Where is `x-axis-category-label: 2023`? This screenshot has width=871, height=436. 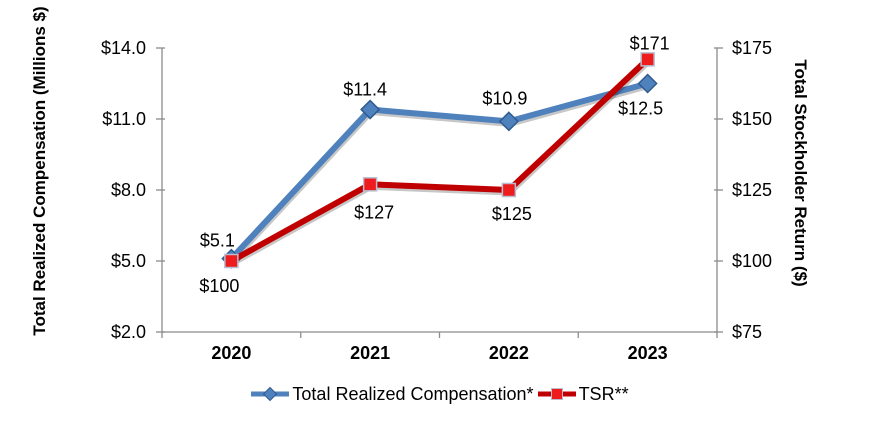
x-axis-category-label: 2023 is located at coordinates (648, 353).